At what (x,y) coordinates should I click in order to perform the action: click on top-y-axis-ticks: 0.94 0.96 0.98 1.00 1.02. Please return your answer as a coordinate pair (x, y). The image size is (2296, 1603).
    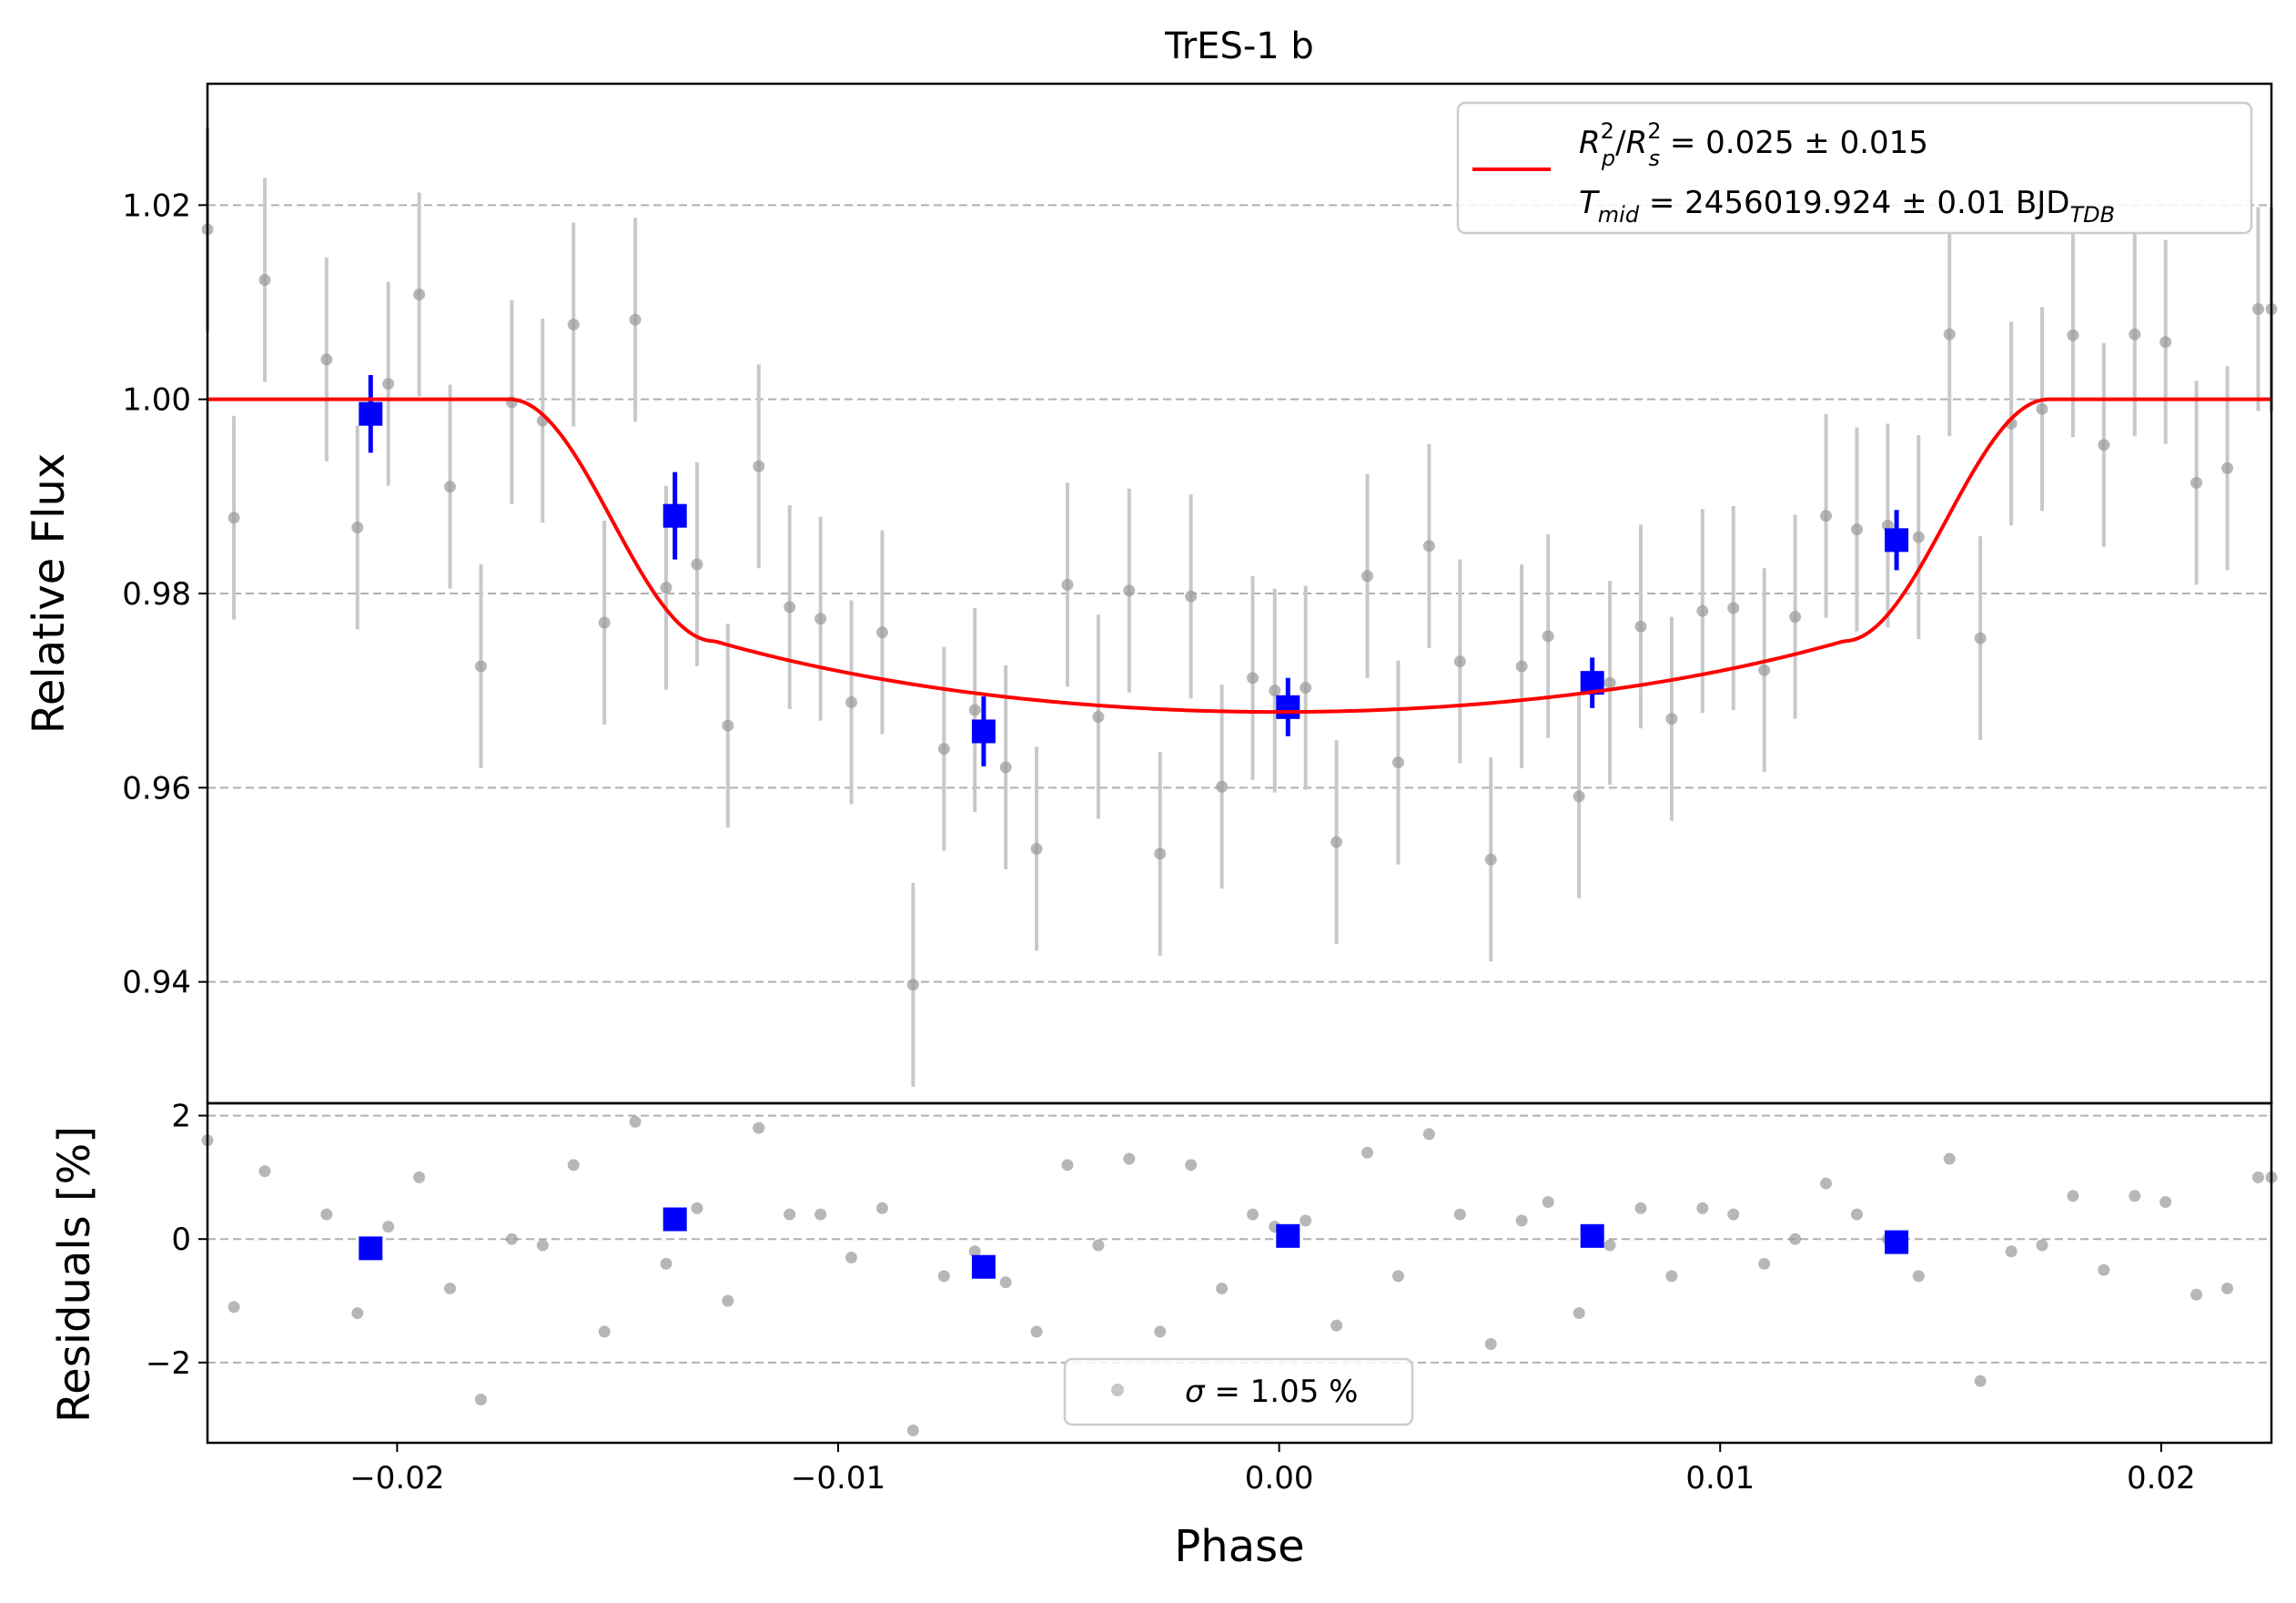
    Looking at the image, I should click on (164, 594).